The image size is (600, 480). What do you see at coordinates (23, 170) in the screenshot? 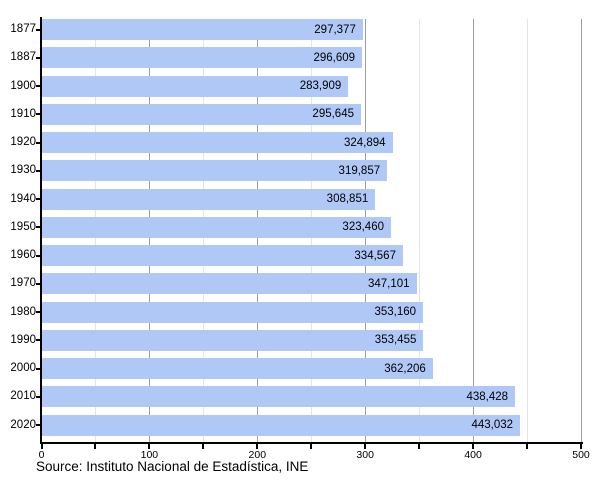
I see `y-axis-label: 1930` at bounding box center [23, 170].